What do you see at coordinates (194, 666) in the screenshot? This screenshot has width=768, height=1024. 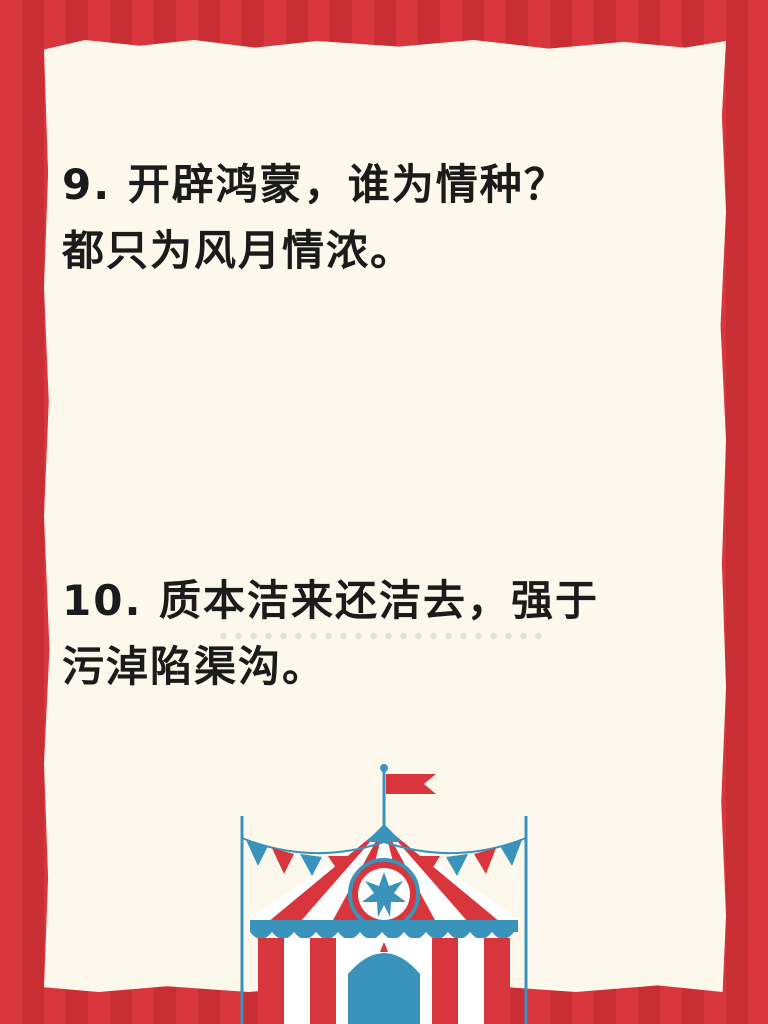 I see `verse-10-line-2: 污淖陷渠沟。` at bounding box center [194, 666].